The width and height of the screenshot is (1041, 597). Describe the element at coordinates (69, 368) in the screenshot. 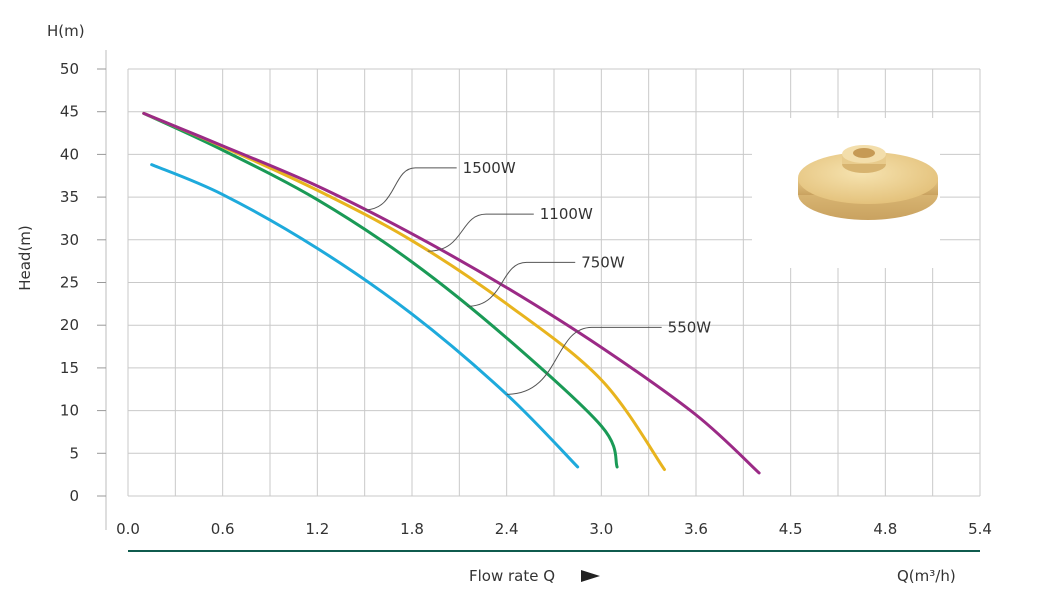

I see `y-tick-label: 15` at that location.